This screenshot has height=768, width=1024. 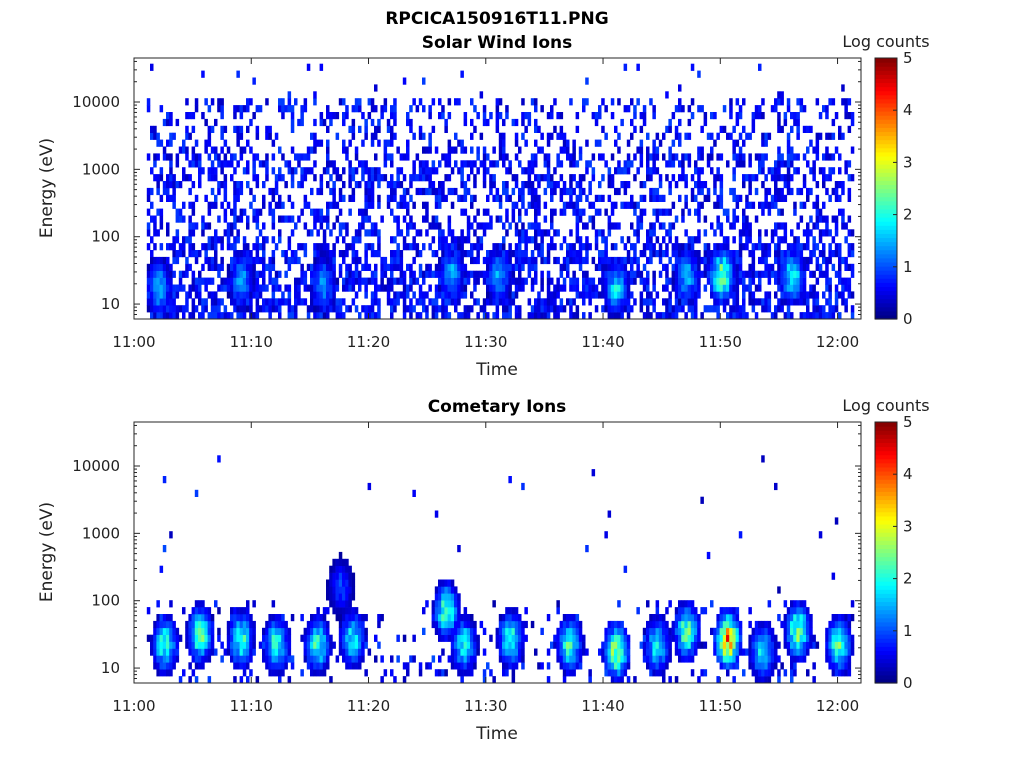 What do you see at coordinates (886, 268) in the screenshot?
I see `colorbar-segment` at bounding box center [886, 268].